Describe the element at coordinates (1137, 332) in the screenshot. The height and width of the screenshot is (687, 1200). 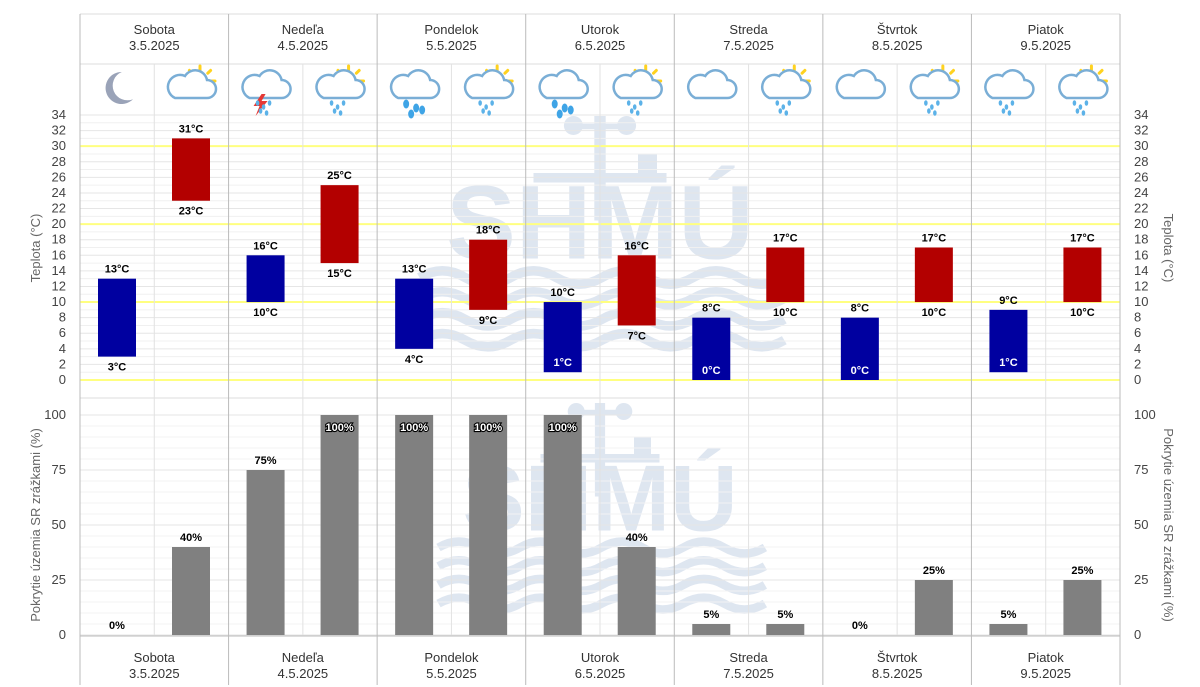
I see `temperature-tick-label-right: 6` at that location.